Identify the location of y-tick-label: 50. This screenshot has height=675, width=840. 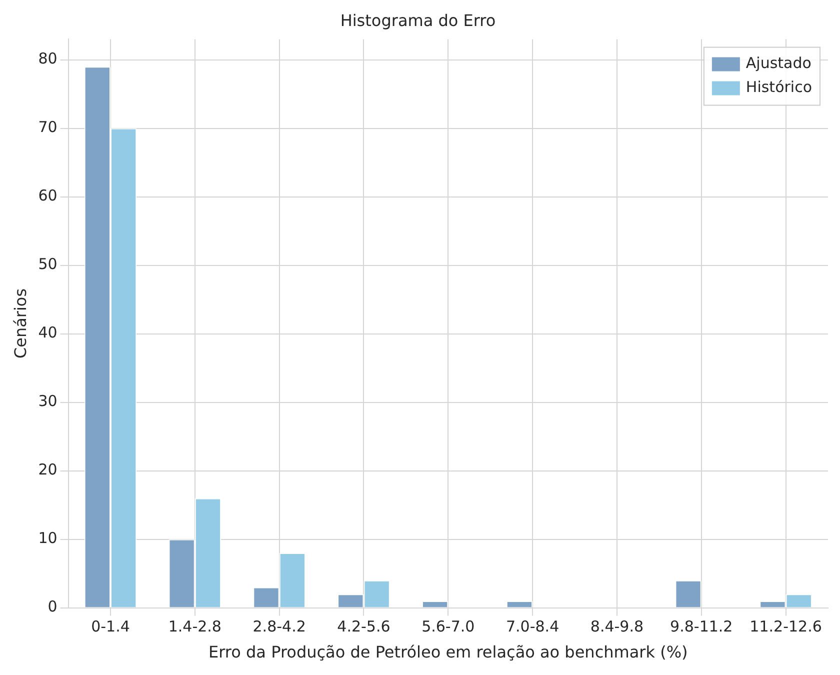
(48, 264).